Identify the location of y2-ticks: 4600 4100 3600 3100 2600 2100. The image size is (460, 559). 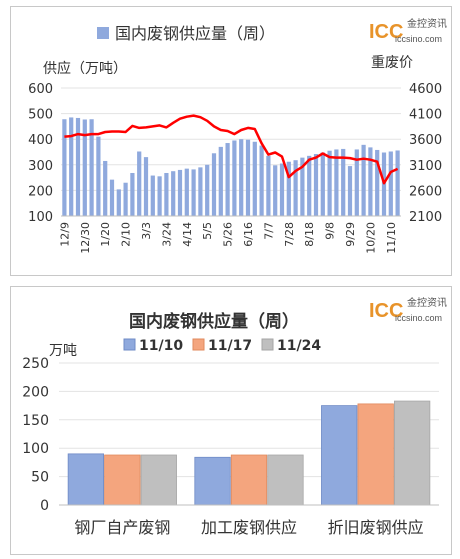
(425, 153).